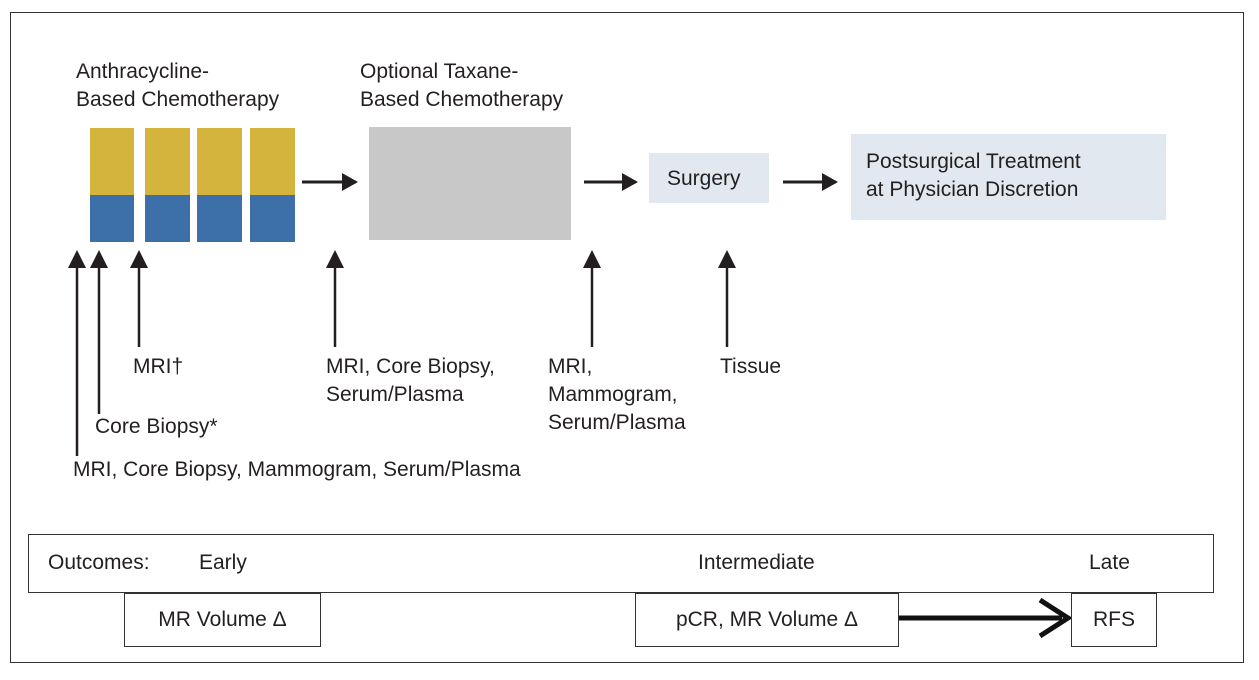 The width and height of the screenshot is (1259, 680). Describe the element at coordinates (617, 422) in the screenshot. I see `pre-surgery-line3: Serum/Plasma` at that location.